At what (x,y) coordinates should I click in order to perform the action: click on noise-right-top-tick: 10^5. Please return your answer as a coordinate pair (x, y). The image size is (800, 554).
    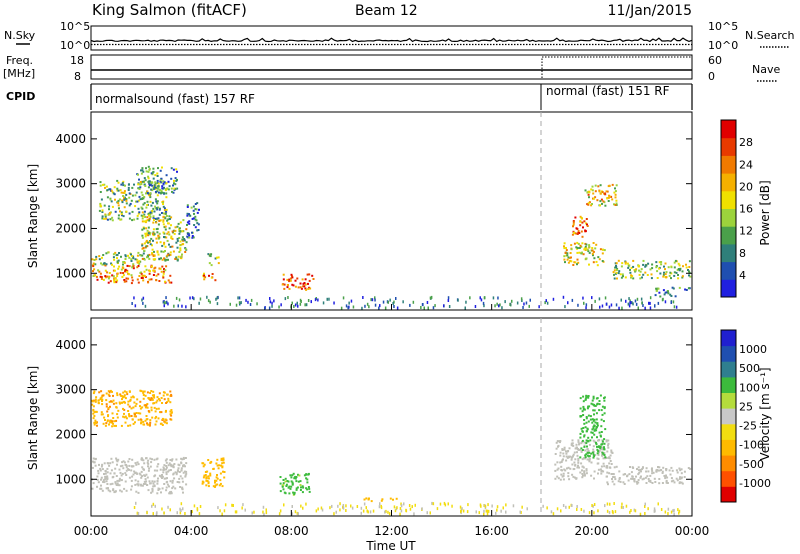
    Looking at the image, I should click on (723, 26).